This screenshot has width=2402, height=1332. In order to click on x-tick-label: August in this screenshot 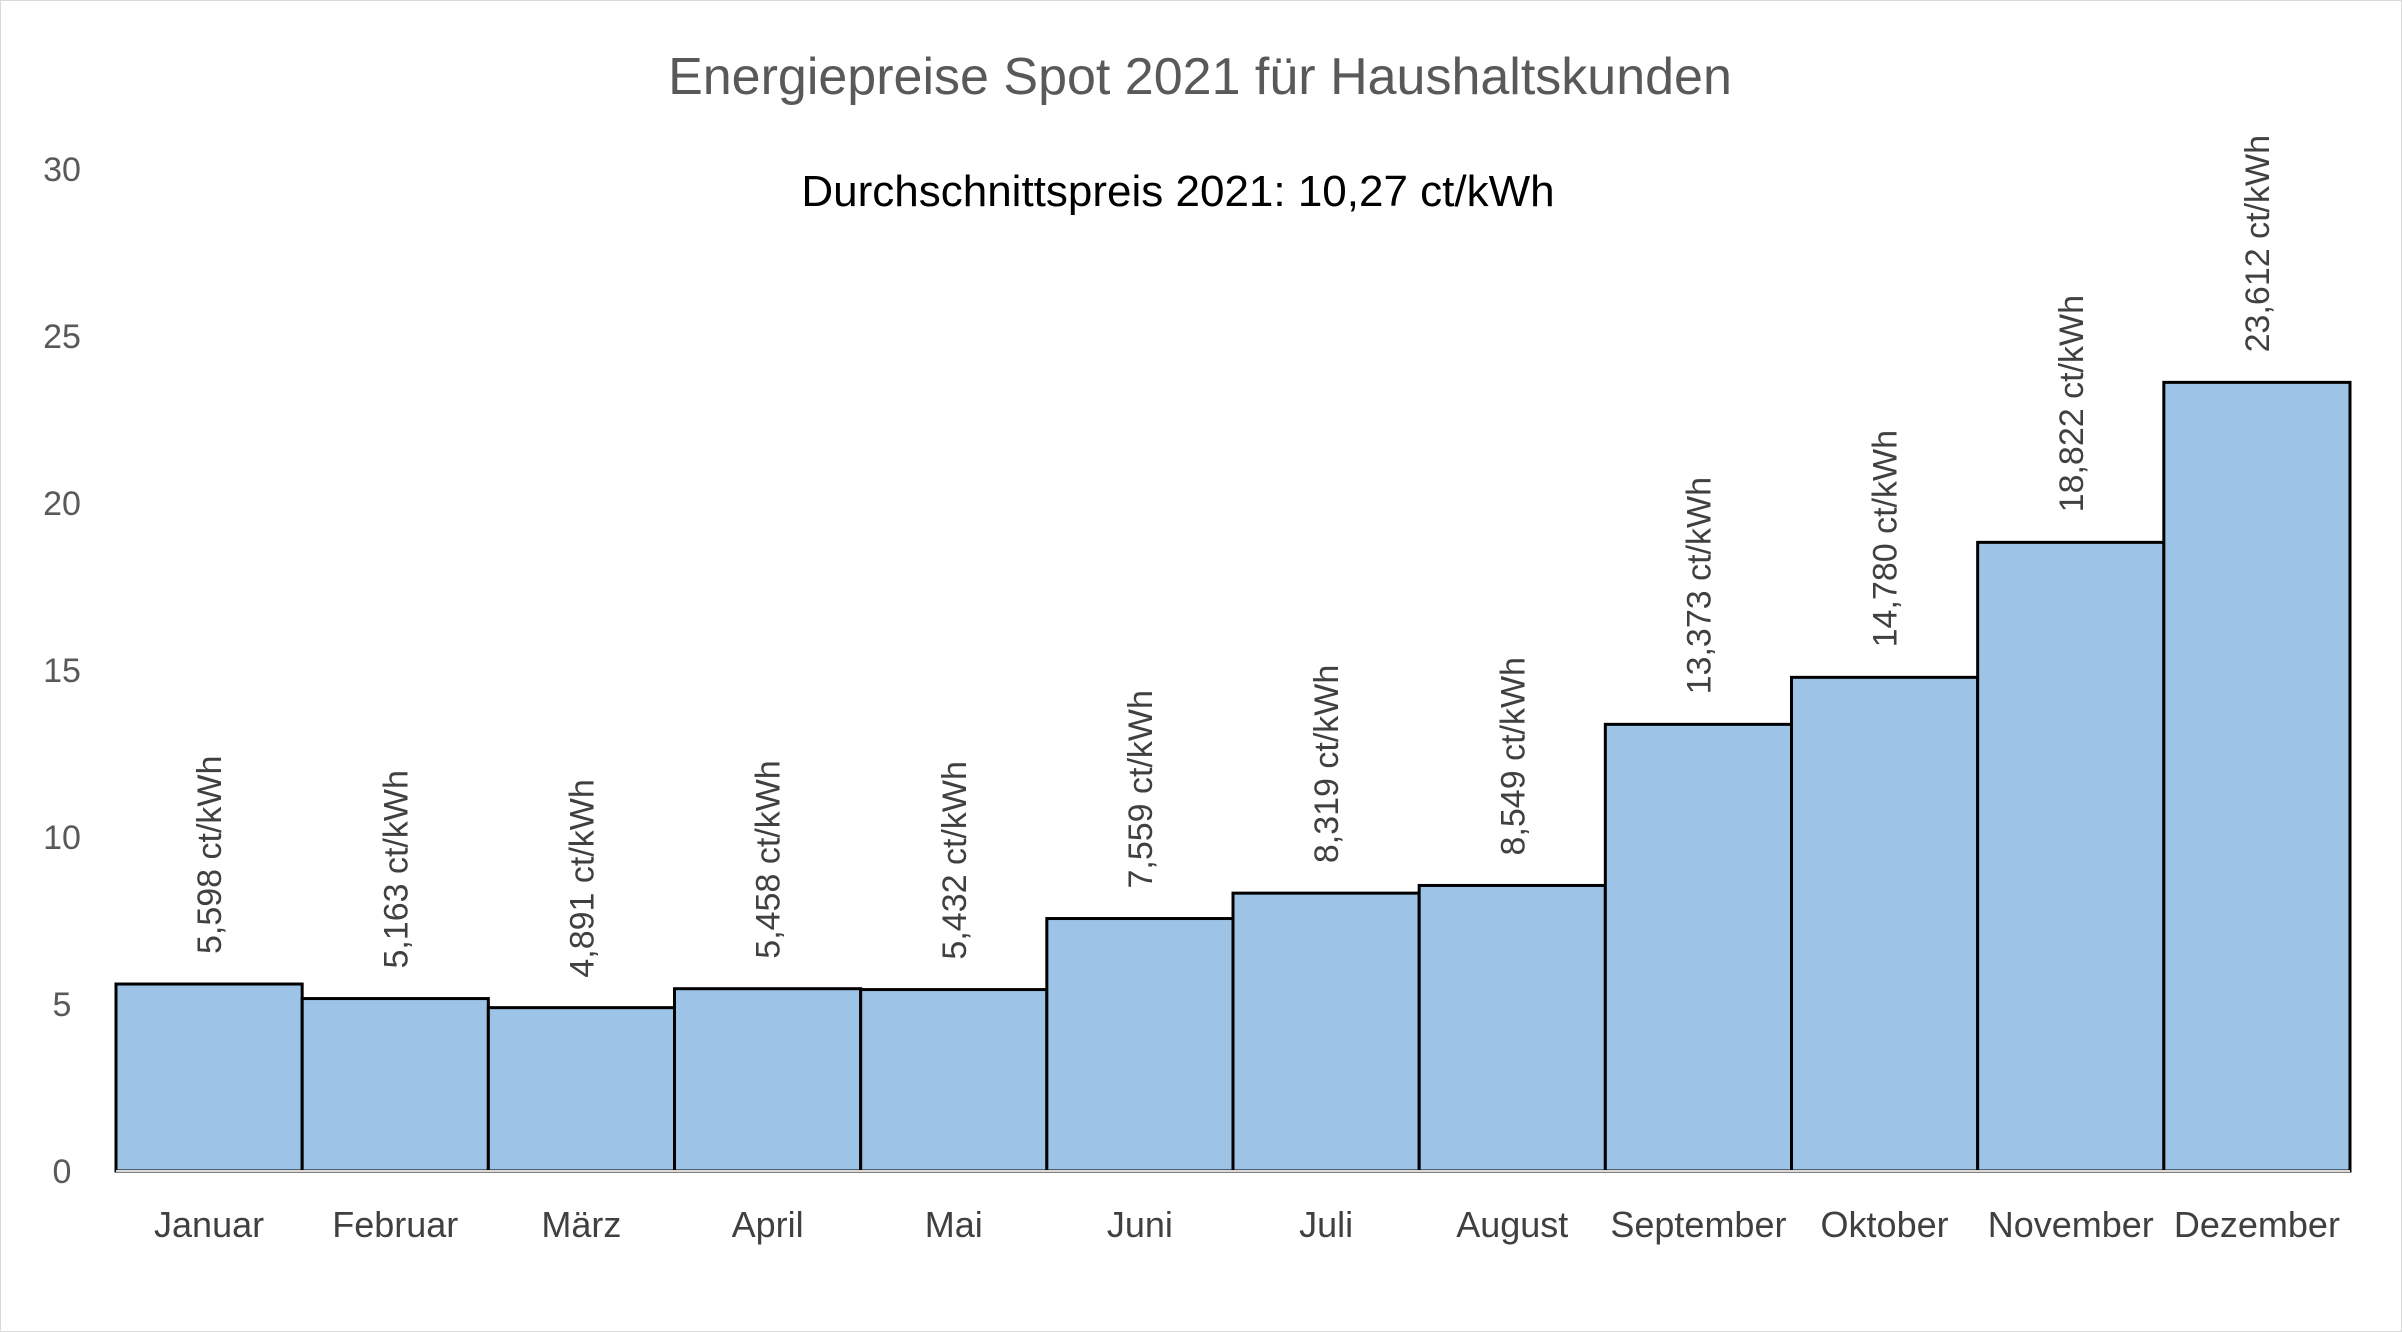, I will do `click(1512, 1224)`.